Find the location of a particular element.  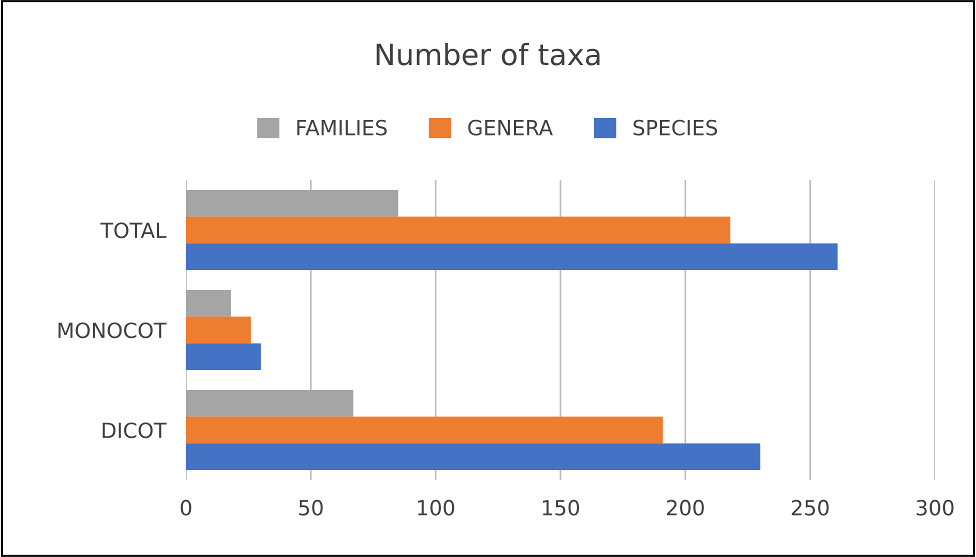

x-tick-label: 200 is located at coordinates (685, 508).